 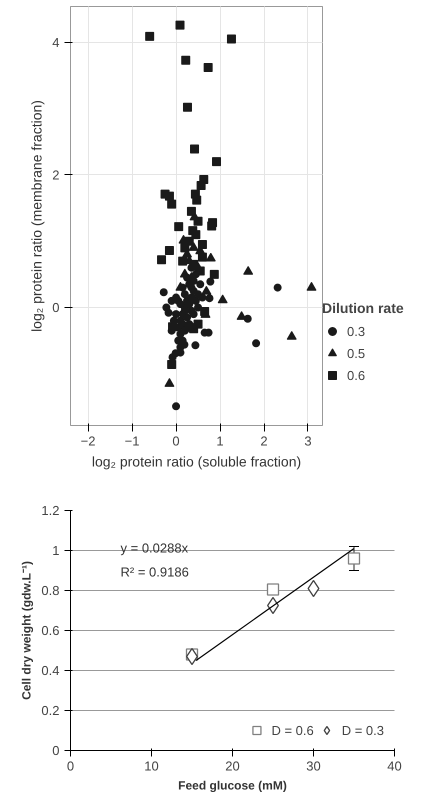 What do you see at coordinates (56, 174) in the screenshot?
I see `y-tick-label: 2` at bounding box center [56, 174].